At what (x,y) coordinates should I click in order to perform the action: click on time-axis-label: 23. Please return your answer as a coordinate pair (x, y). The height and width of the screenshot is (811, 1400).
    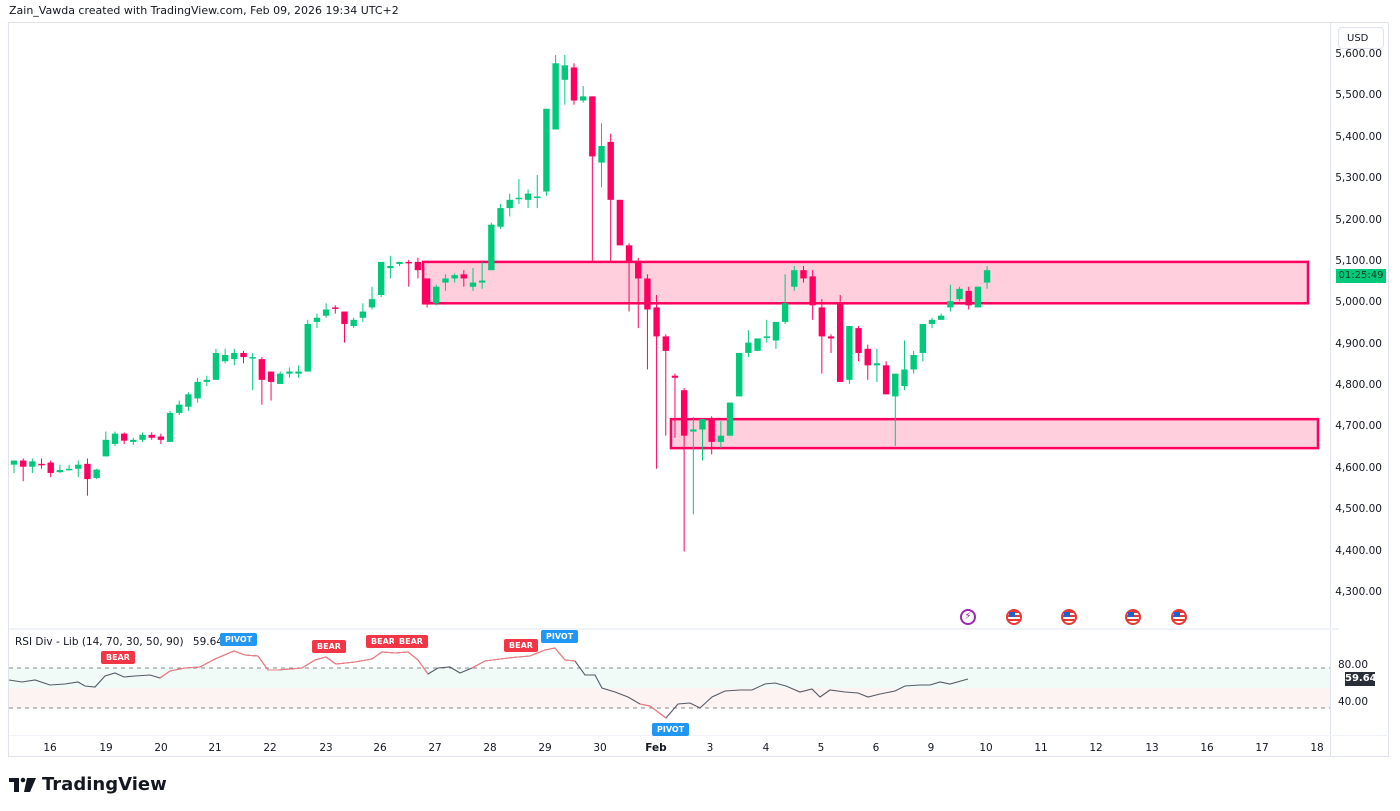
    Looking at the image, I should click on (326, 748).